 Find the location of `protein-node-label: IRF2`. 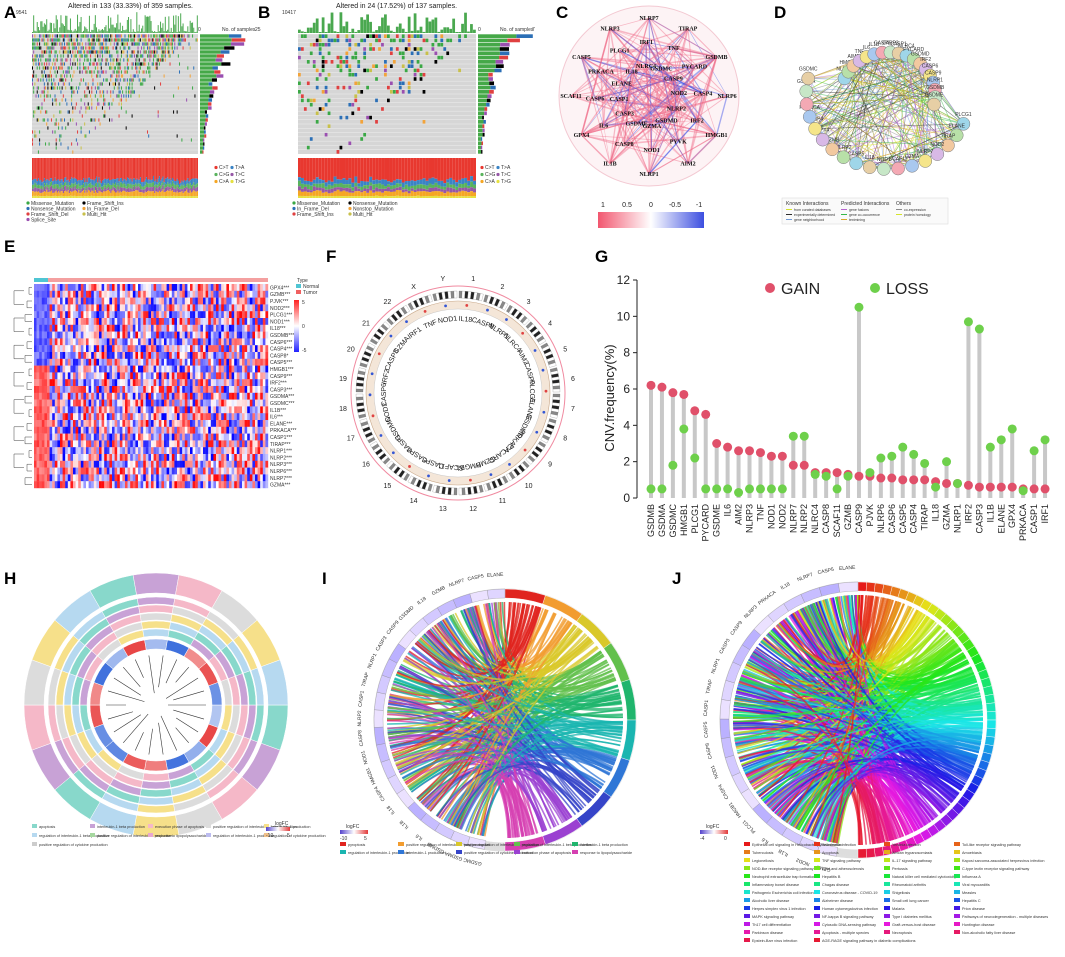

protein-node-label: IRF2 is located at coordinates (925, 60).